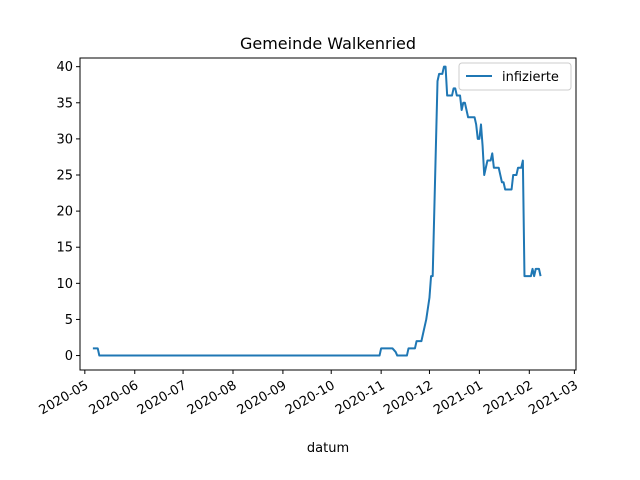 The width and height of the screenshot is (640, 480). Describe the element at coordinates (328, 43) in the screenshot. I see `chart-title: Gemeinde Walkenried` at that location.